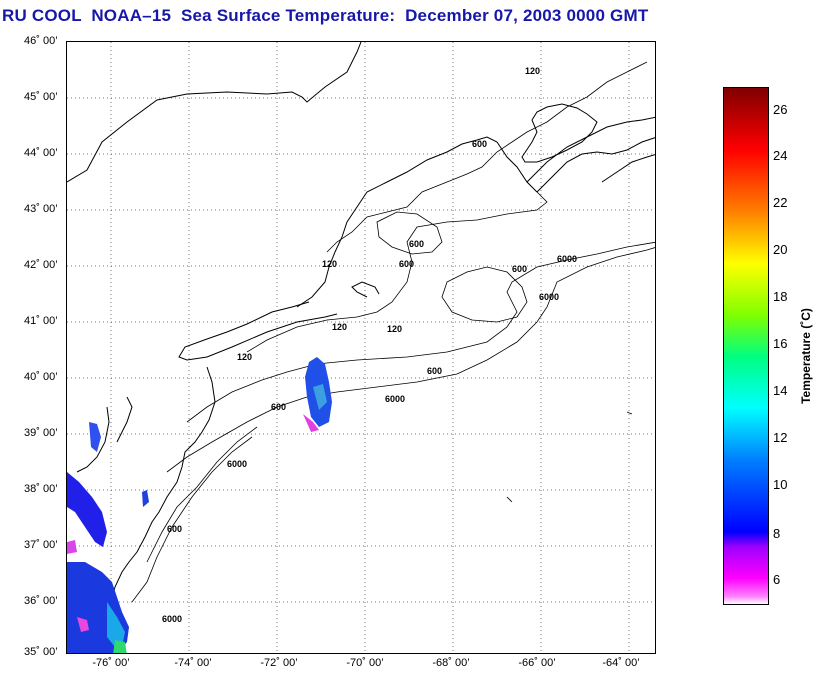  What do you see at coordinates (780, 155) in the screenshot?
I see `colorbar-tick: 24` at bounding box center [780, 155].